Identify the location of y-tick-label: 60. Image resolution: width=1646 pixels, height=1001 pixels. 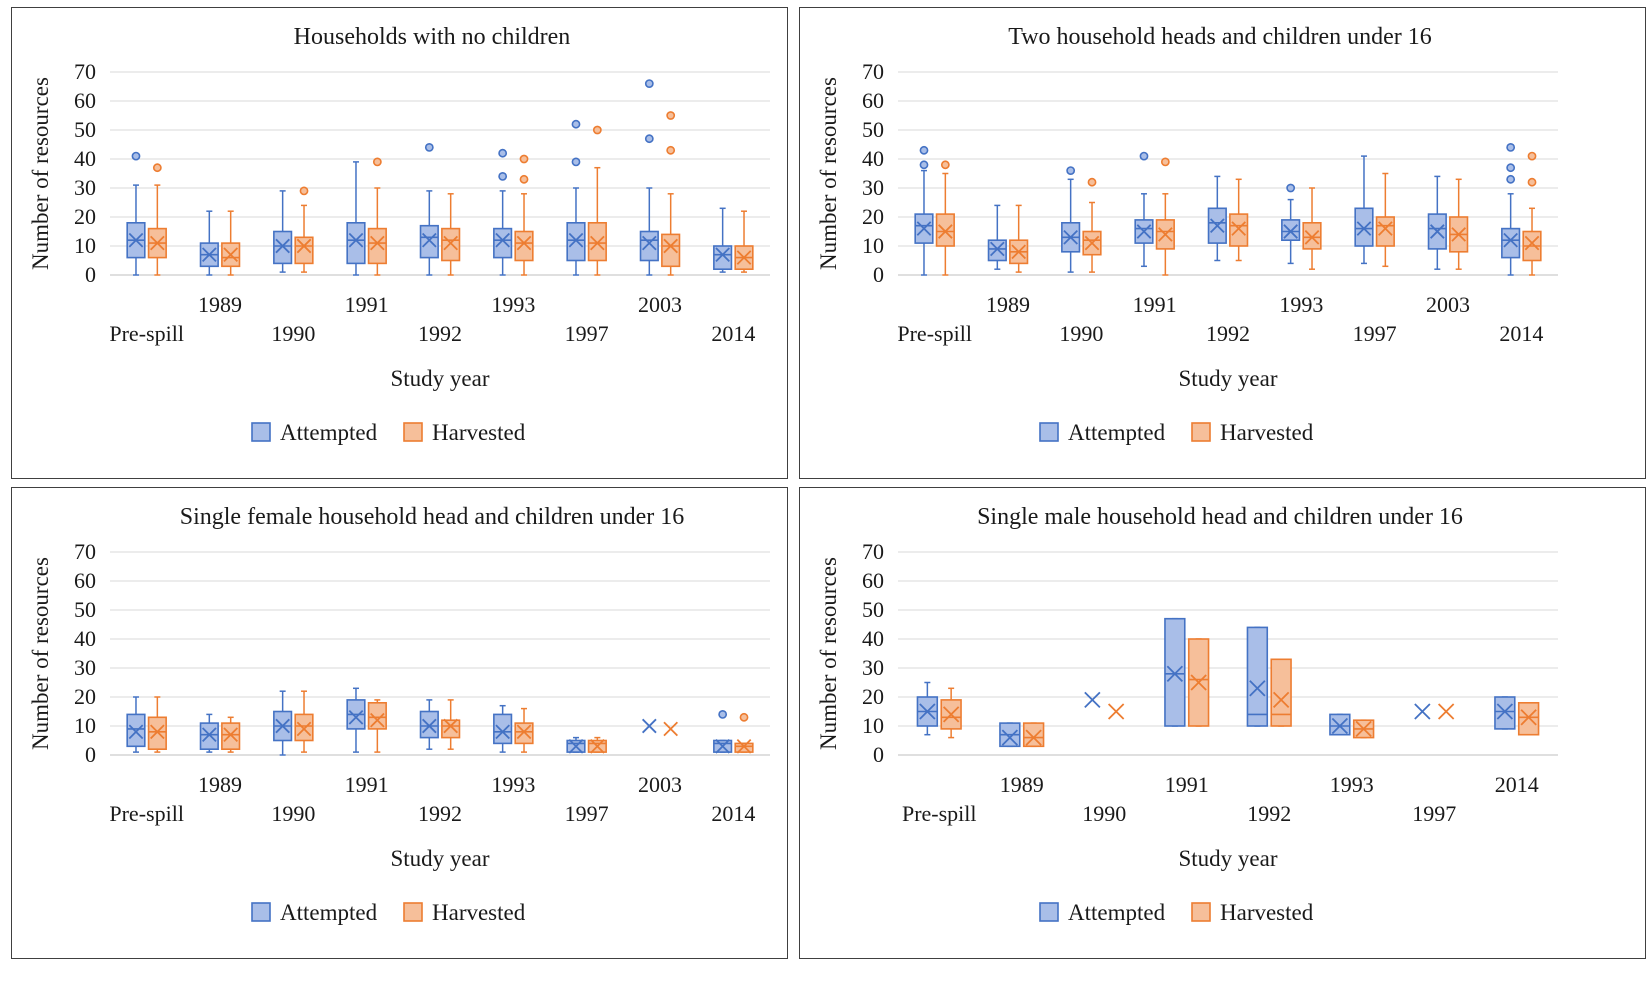
(85, 580).